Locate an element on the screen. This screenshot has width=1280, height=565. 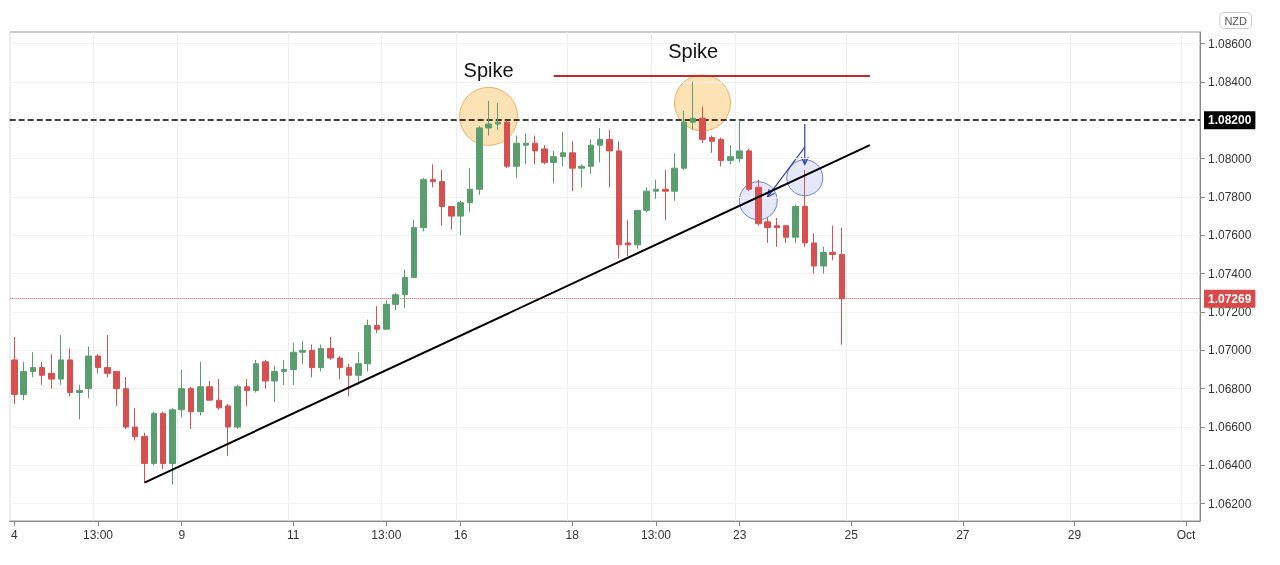
x-tick-label: 11 is located at coordinates (293, 535).